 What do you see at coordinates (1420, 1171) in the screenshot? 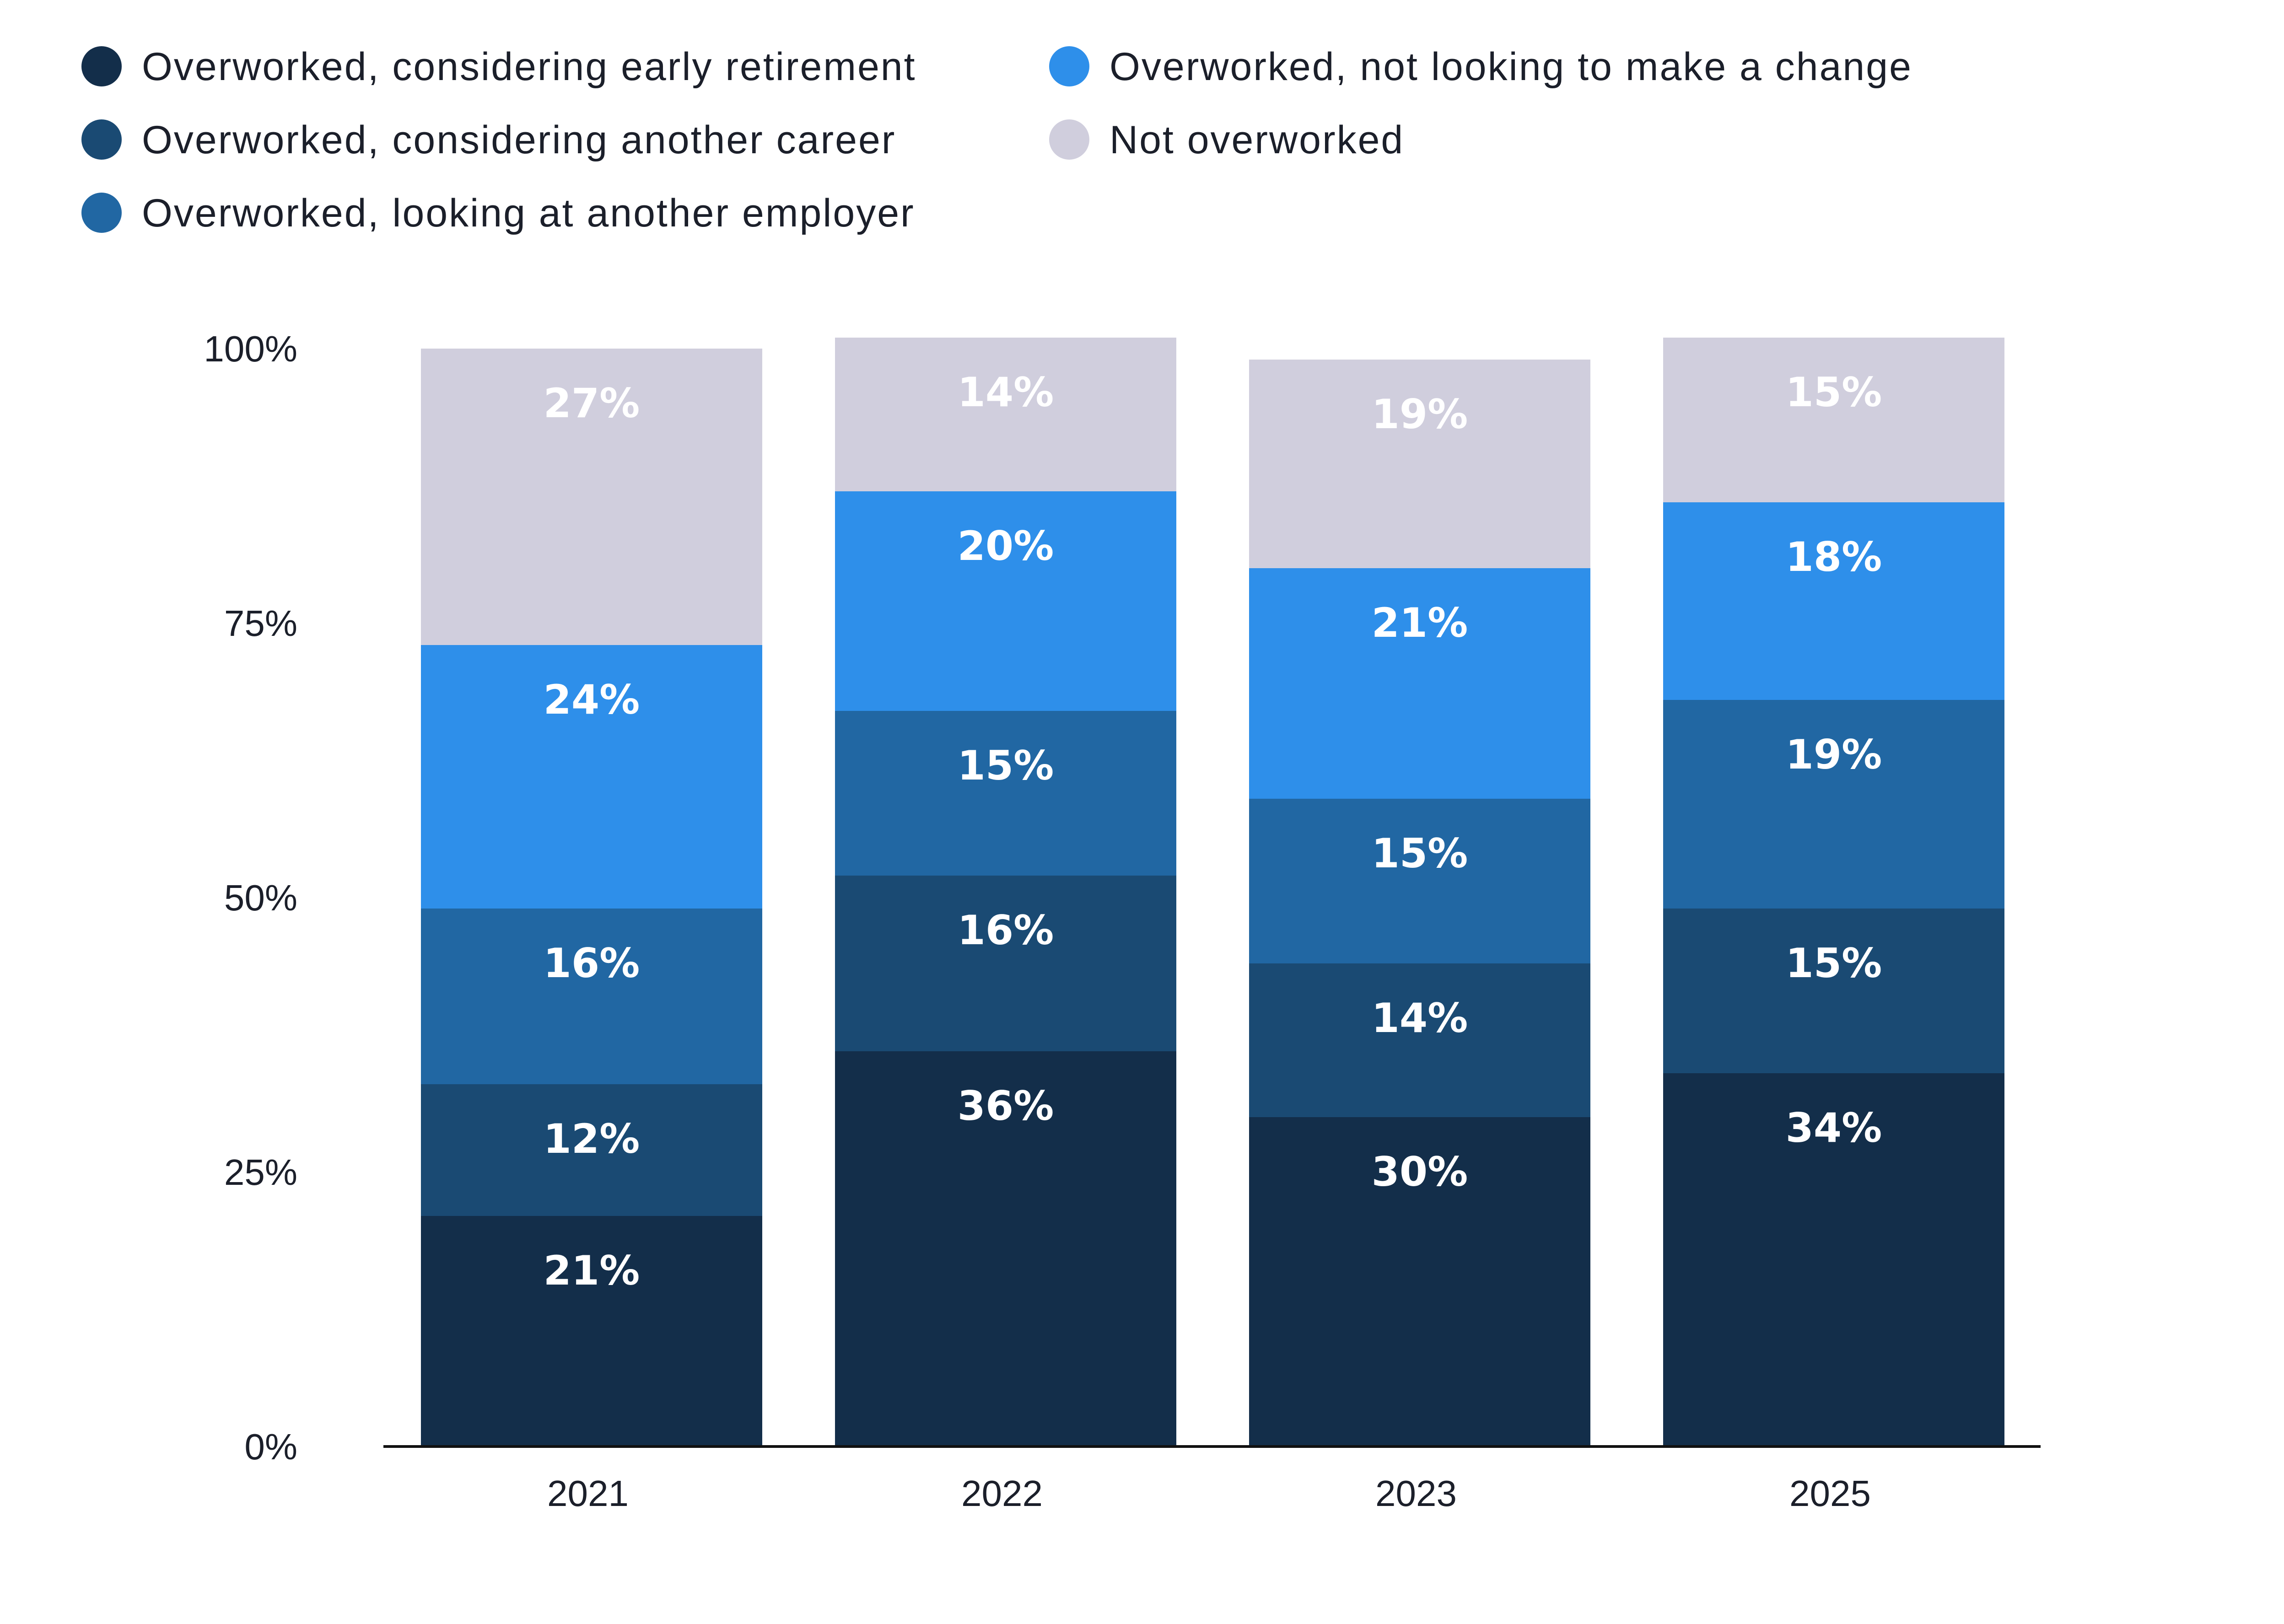
I see `data-label: 30%` at bounding box center [1420, 1171].